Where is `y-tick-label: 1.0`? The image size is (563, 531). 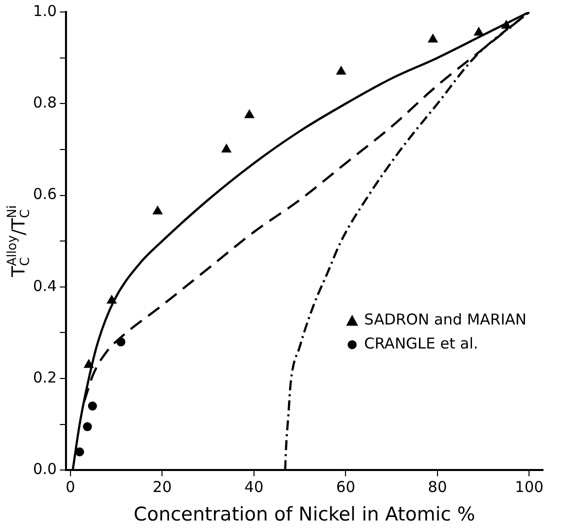 y-tick-label: 1.0 is located at coordinates (44, 11).